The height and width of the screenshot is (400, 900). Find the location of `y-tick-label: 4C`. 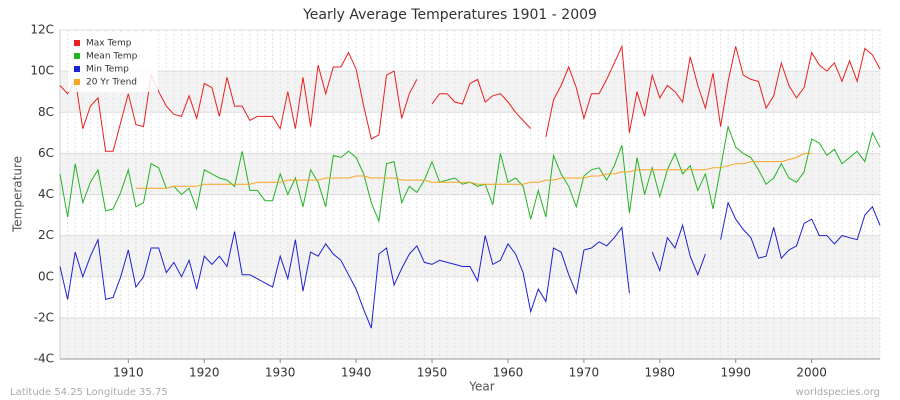

y-tick-label: 4C is located at coordinates (46, 194).